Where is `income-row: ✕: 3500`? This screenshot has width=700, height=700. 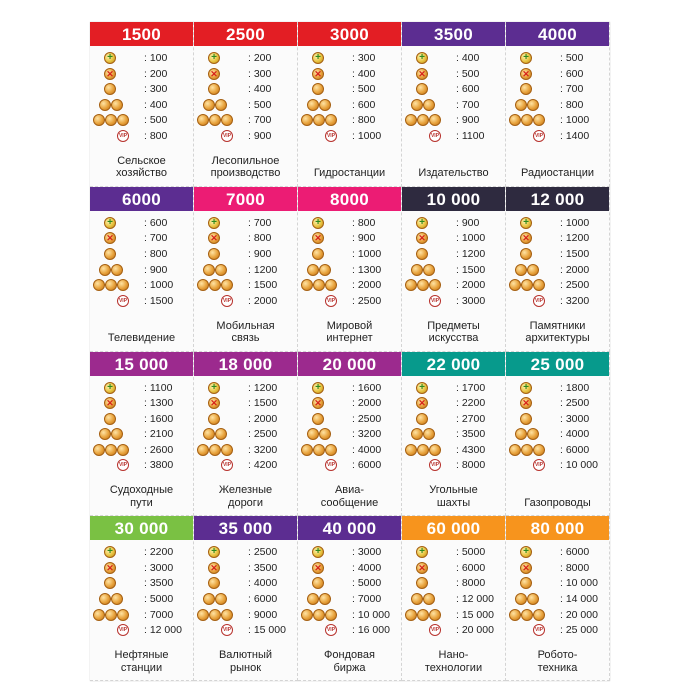
income-row: ✕: 3500 is located at coordinates (245, 569).